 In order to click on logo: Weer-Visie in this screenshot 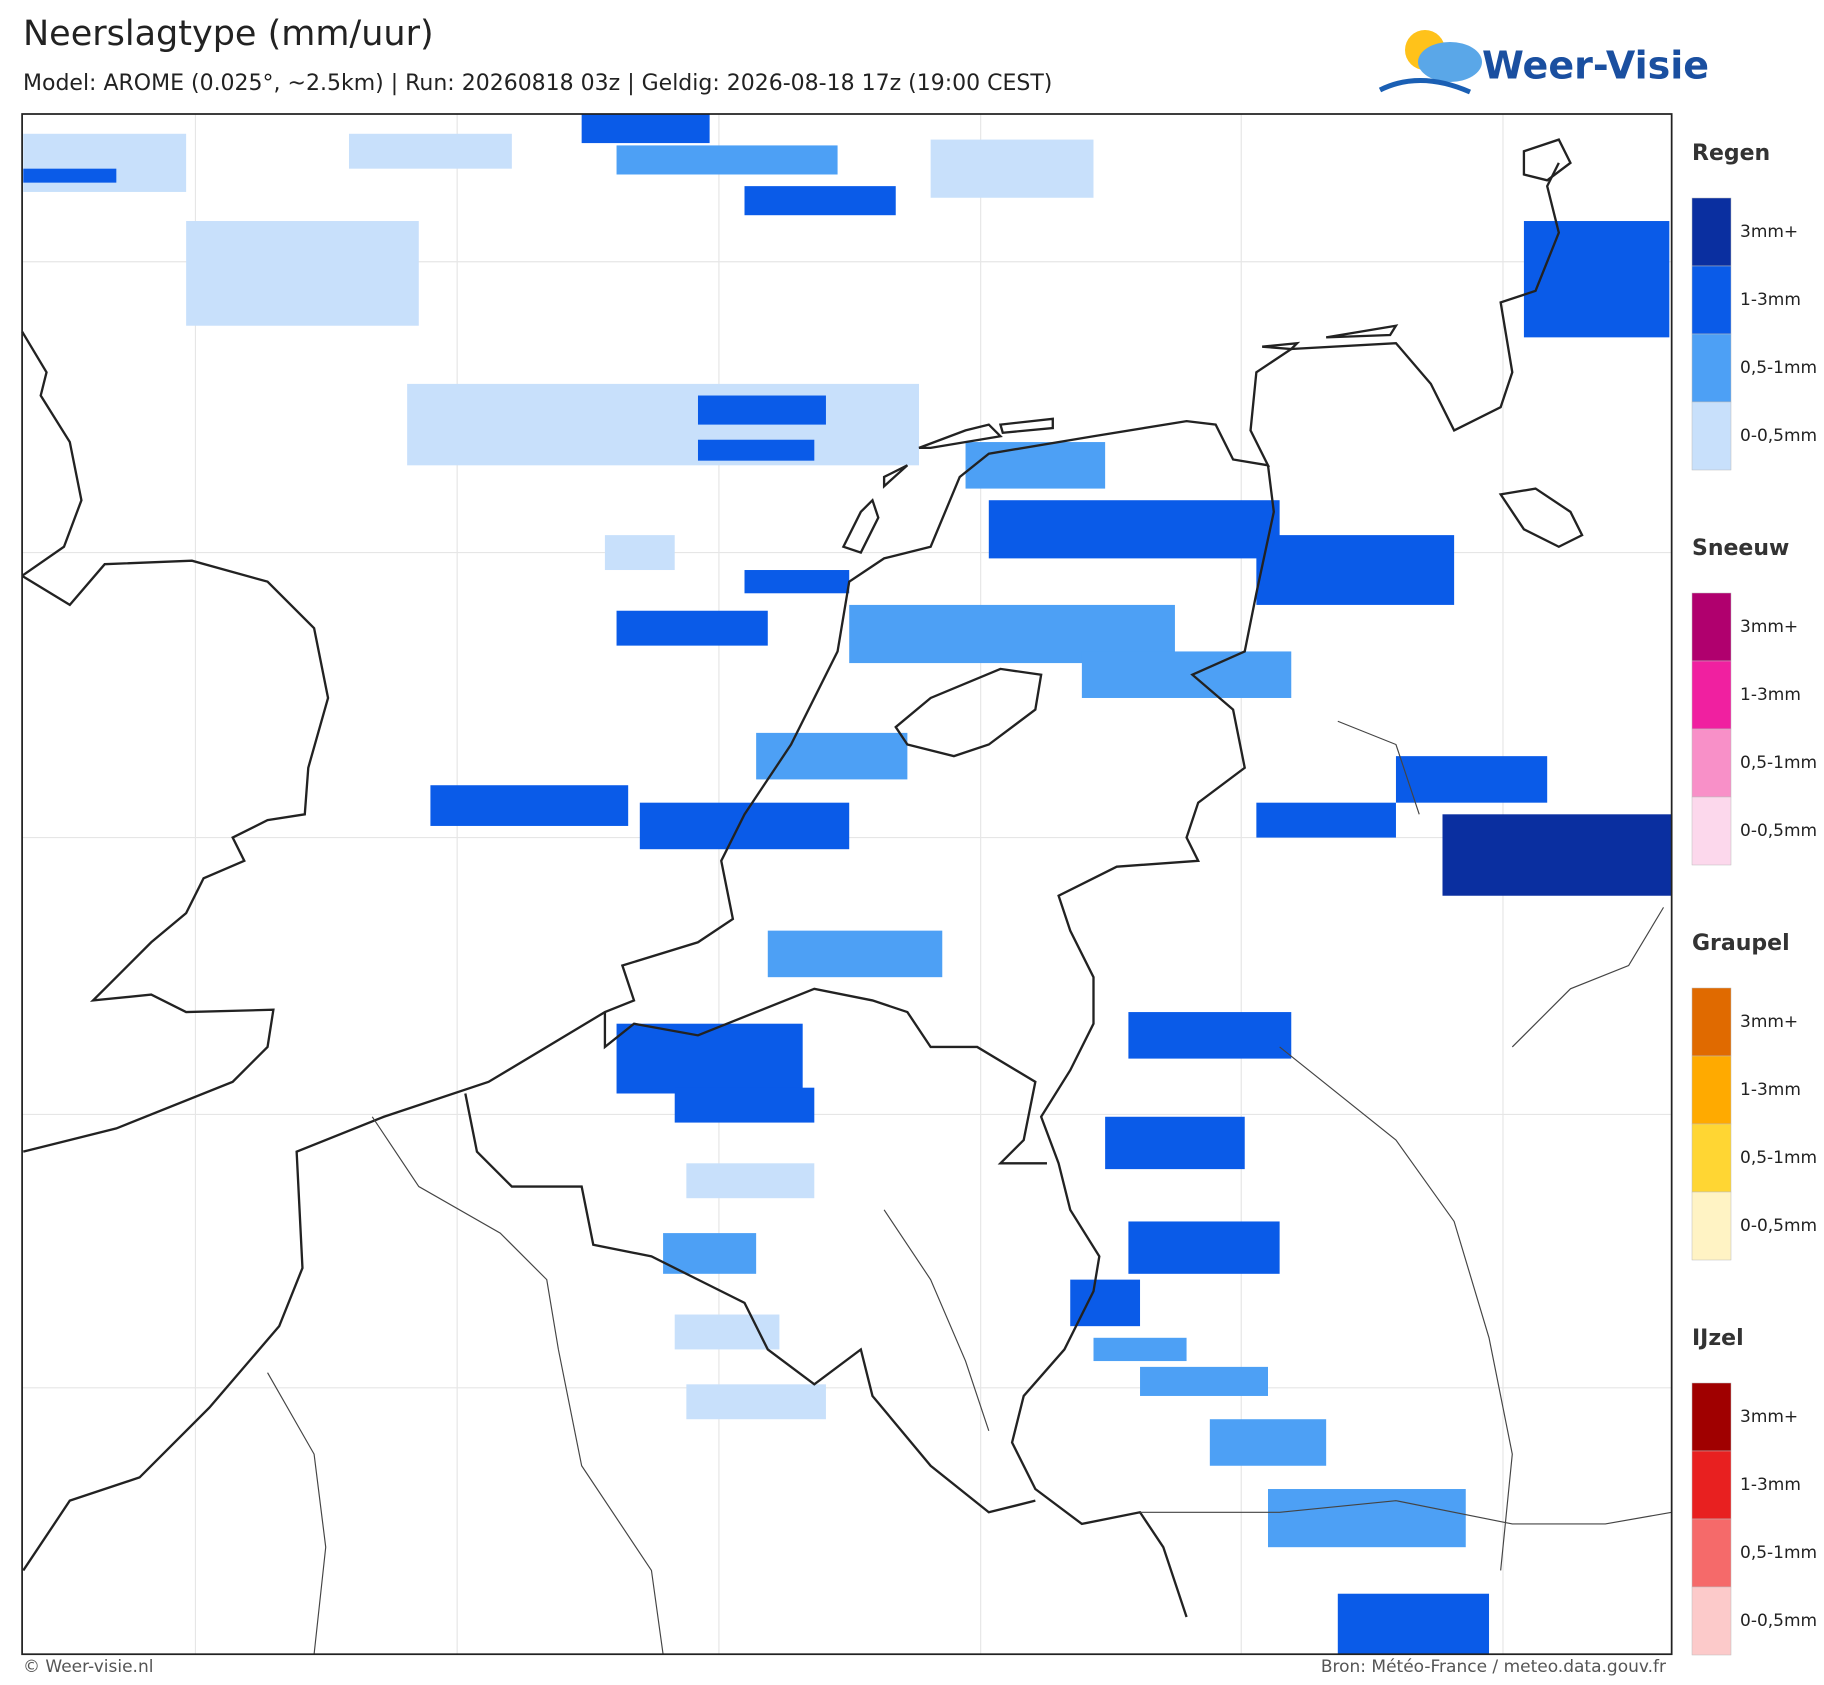, I will do `click(1543, 62)`.